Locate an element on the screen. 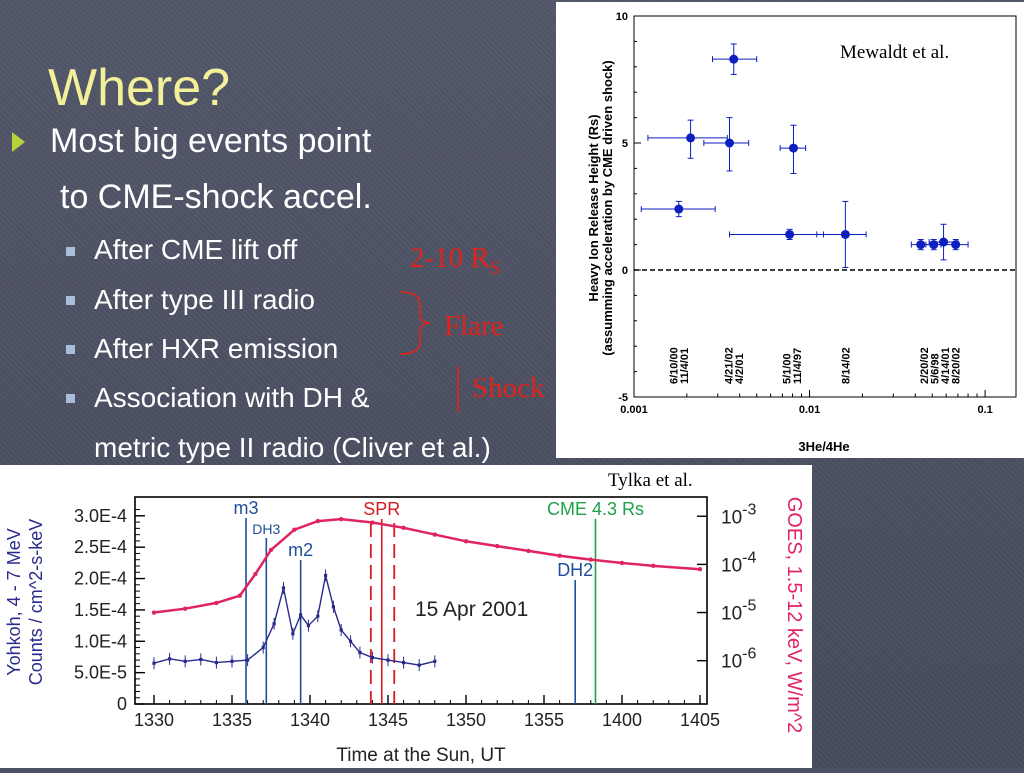 The image size is (1024, 773). shock-marker-line-icon is located at coordinates (458, 389).